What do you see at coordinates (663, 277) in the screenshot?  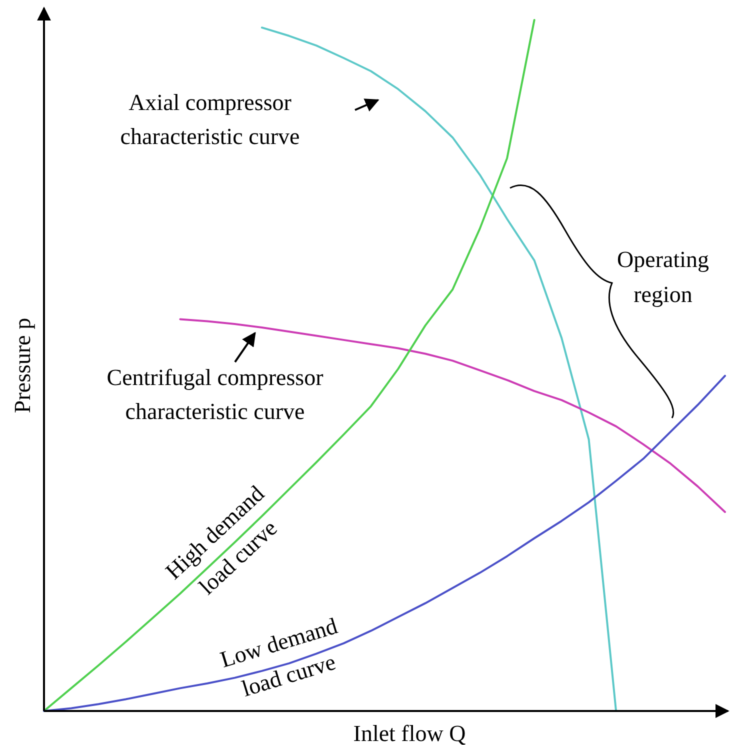 I see `annotation: Operating region` at bounding box center [663, 277].